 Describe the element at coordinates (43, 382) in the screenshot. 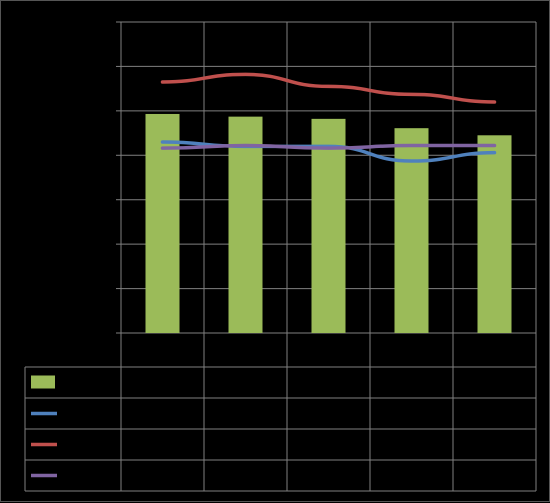

I see `legend-key-bar` at that location.